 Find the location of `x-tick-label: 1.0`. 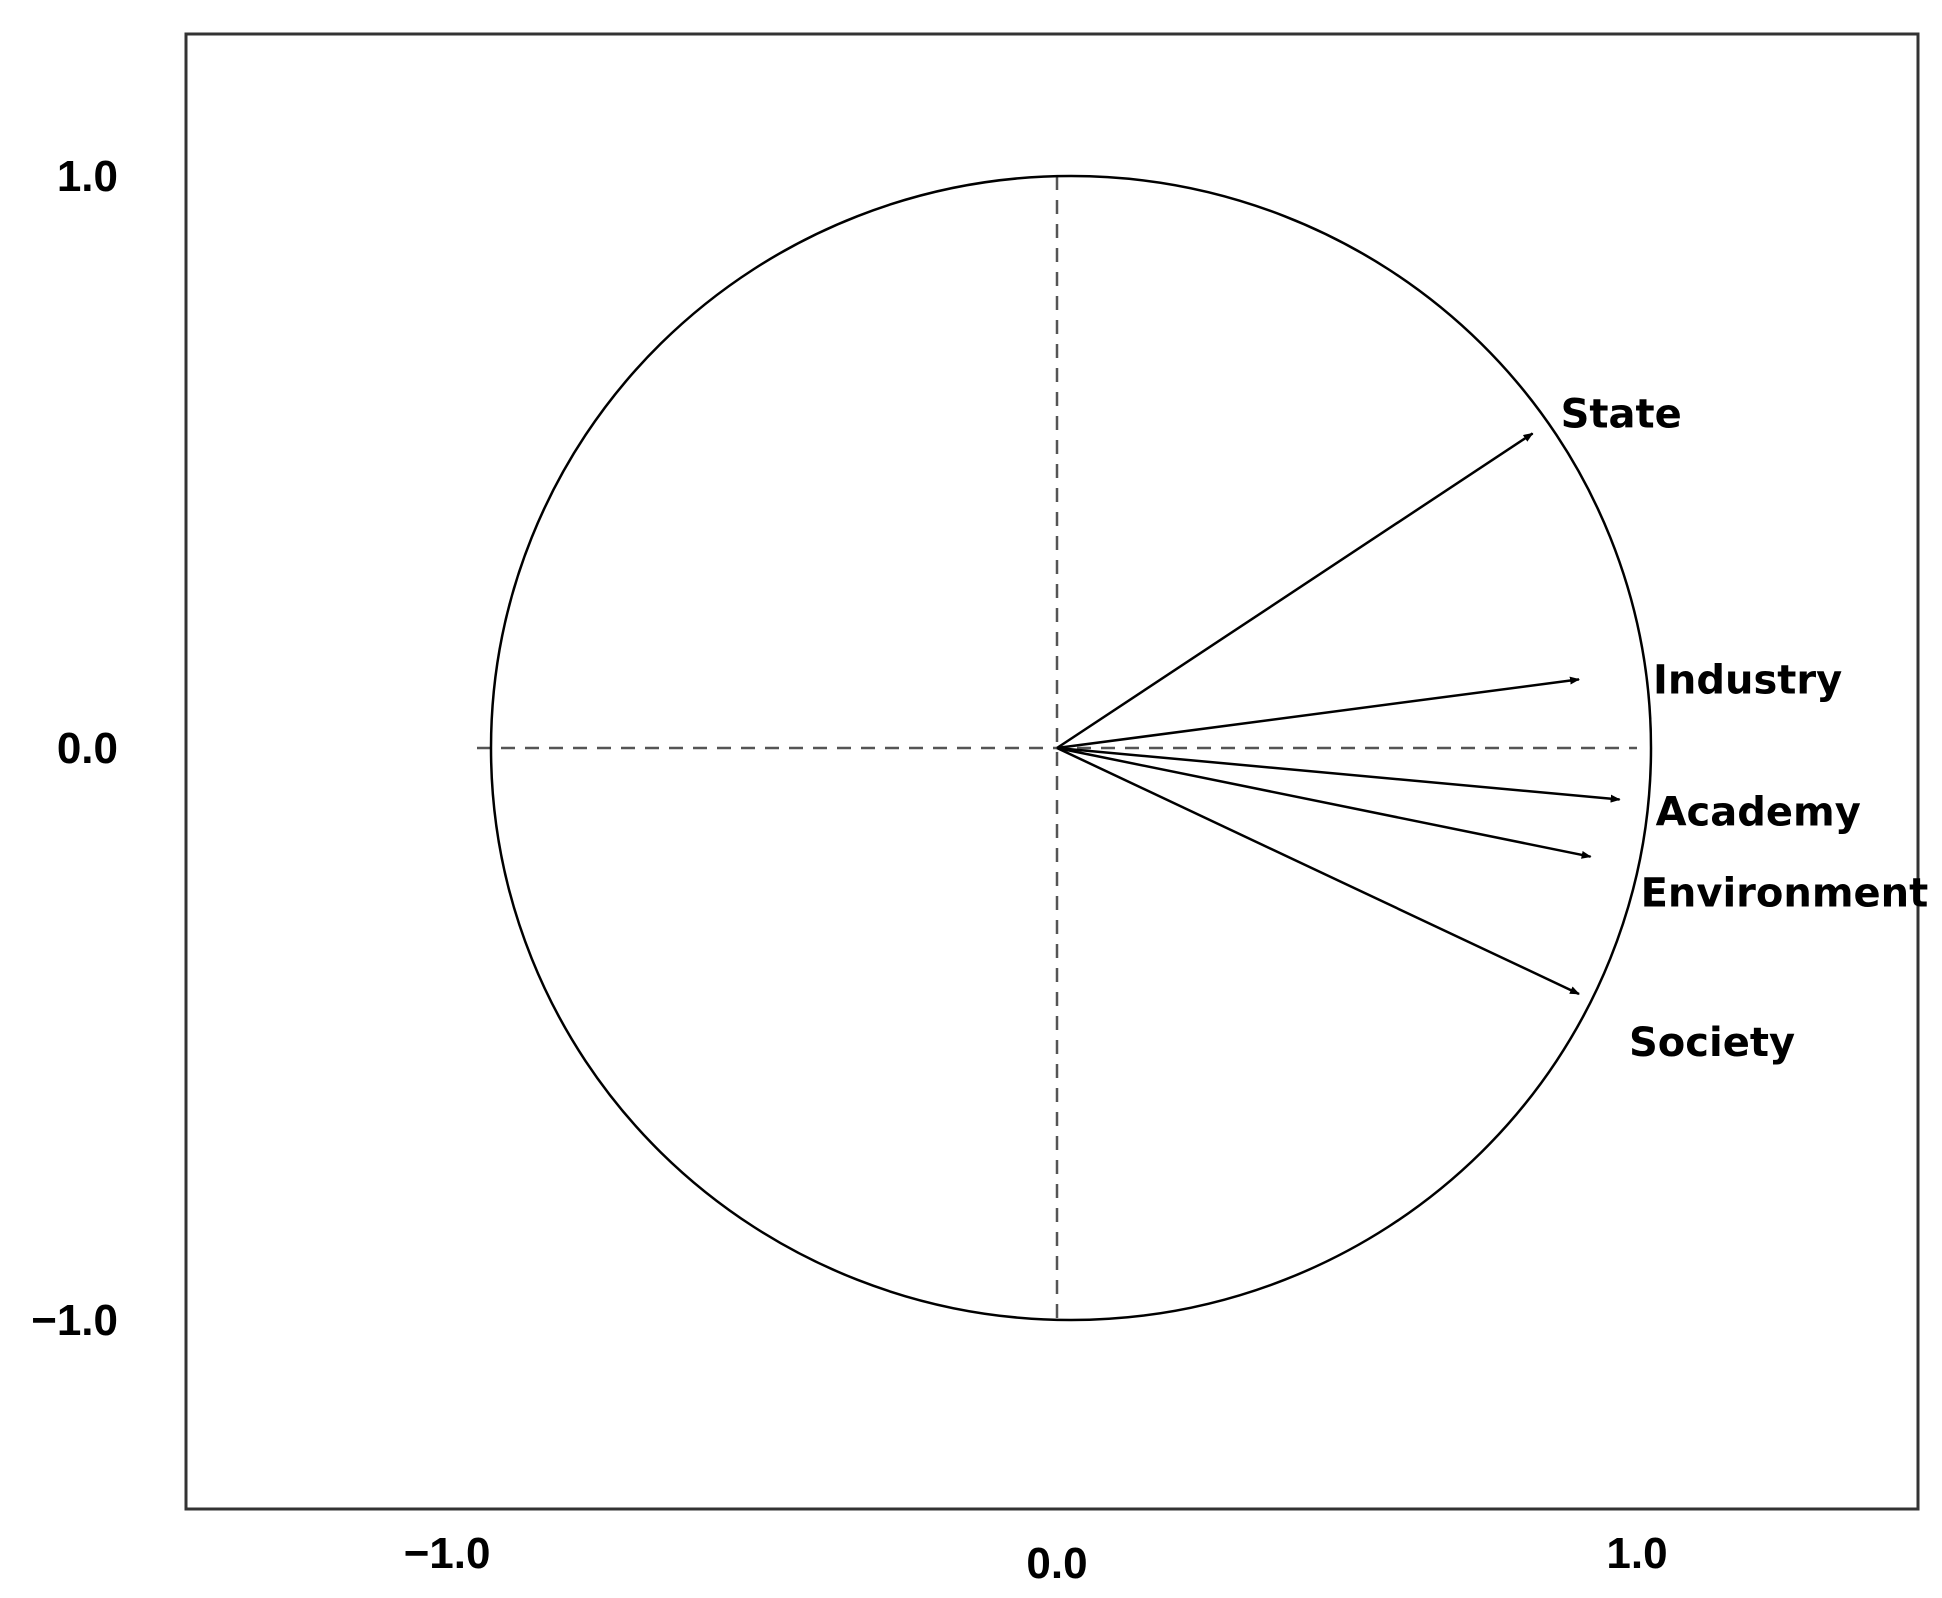

x-tick-label: 1.0 is located at coordinates (1636, 1553).